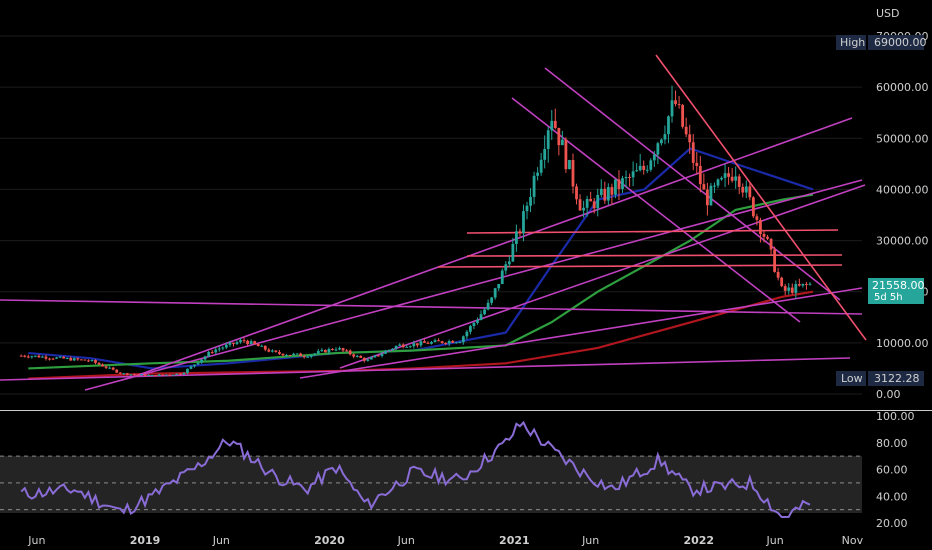 This screenshot has height=550, width=932. What do you see at coordinates (898, 285) in the screenshot?
I see `last-price-value: 21558.00` at bounding box center [898, 285].